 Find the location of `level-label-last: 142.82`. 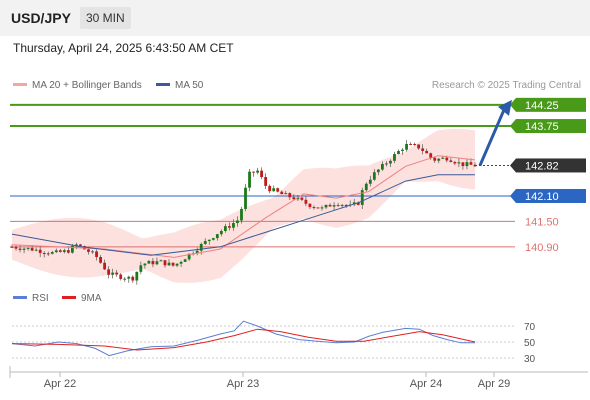

level-label-last: 142.82 is located at coordinates (542, 166).